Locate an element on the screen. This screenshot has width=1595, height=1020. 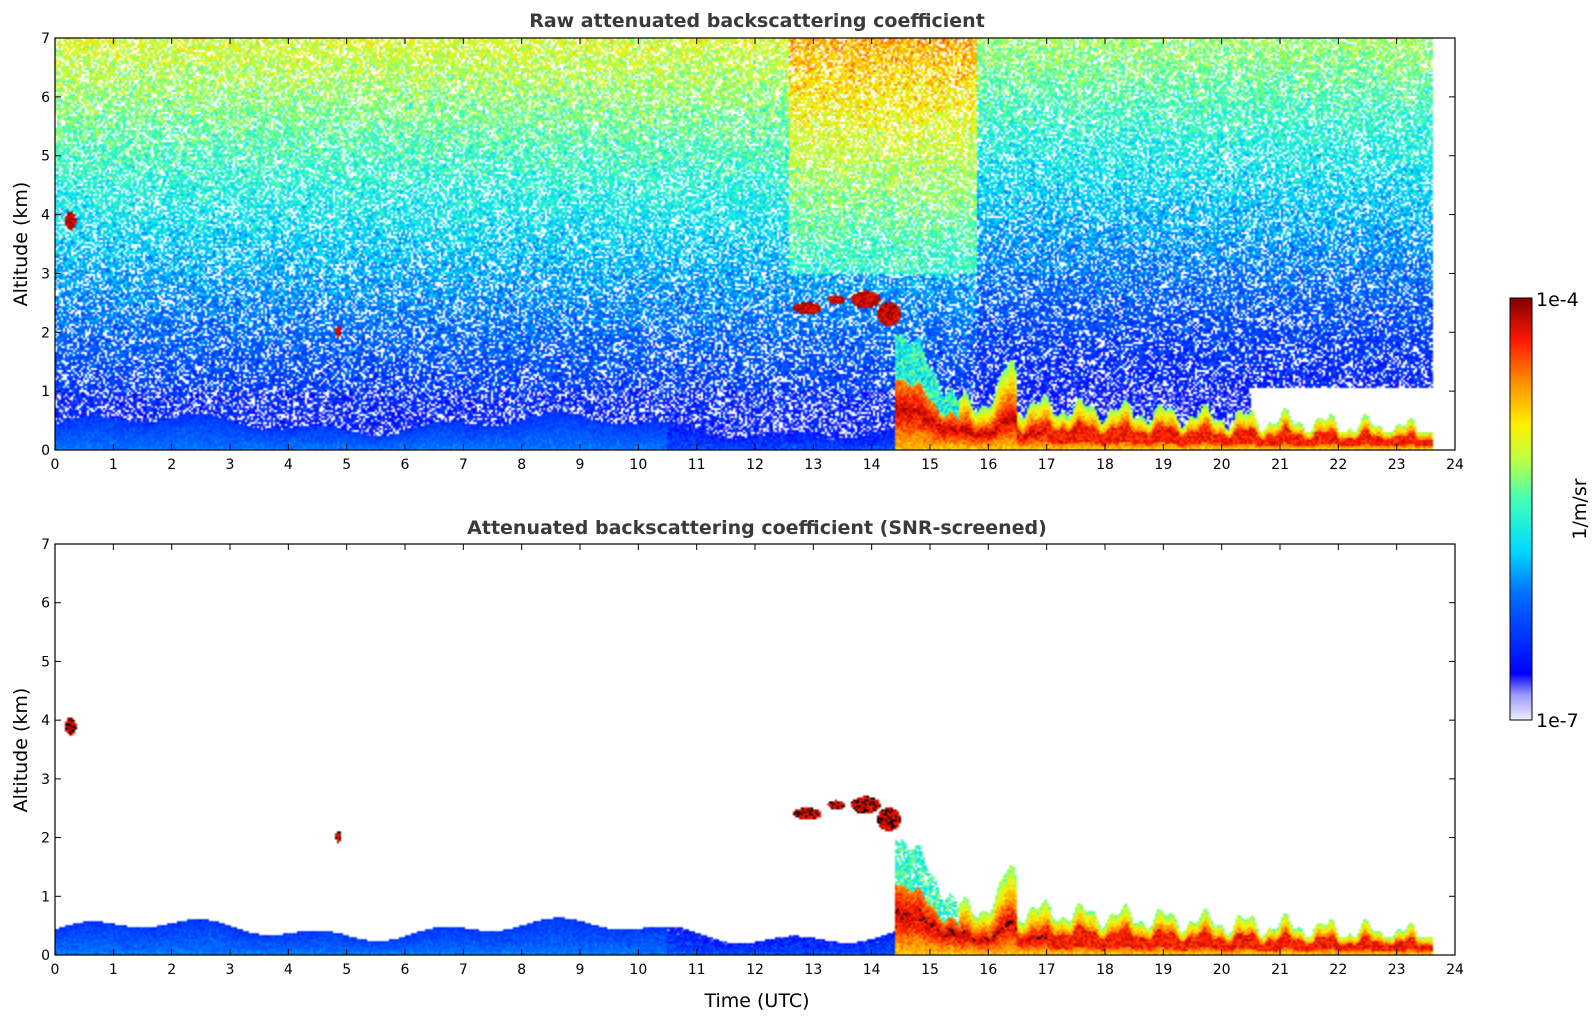
bottom-x-tick-label: 9 is located at coordinates (580, 970).